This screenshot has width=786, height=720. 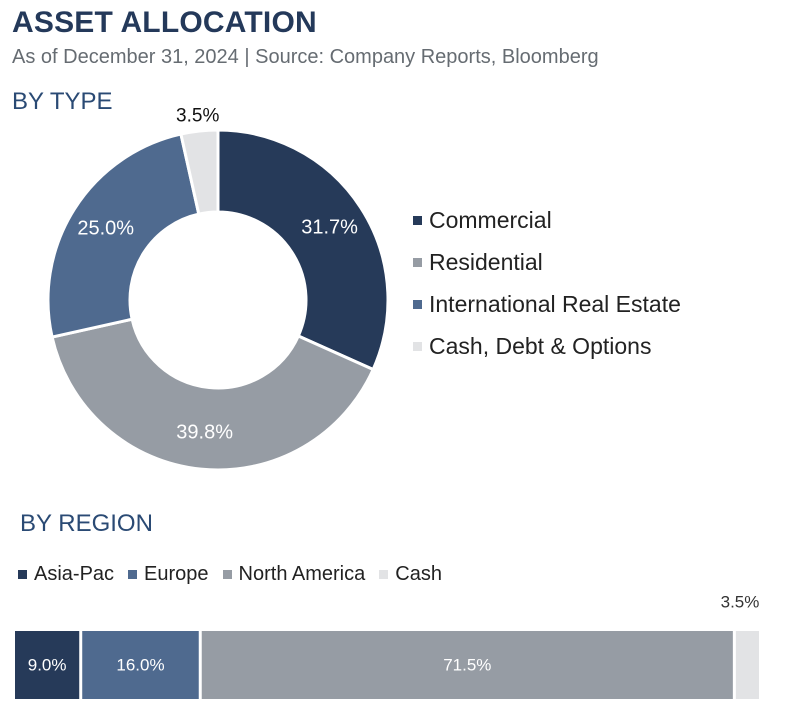 What do you see at coordinates (204, 432) in the screenshot?
I see `donut-data-label: 39.8%` at bounding box center [204, 432].